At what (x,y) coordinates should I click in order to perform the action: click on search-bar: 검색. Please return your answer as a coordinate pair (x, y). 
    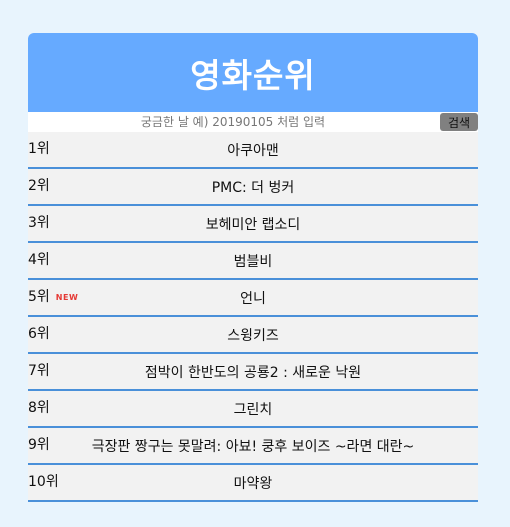
    Looking at the image, I should click on (253, 122).